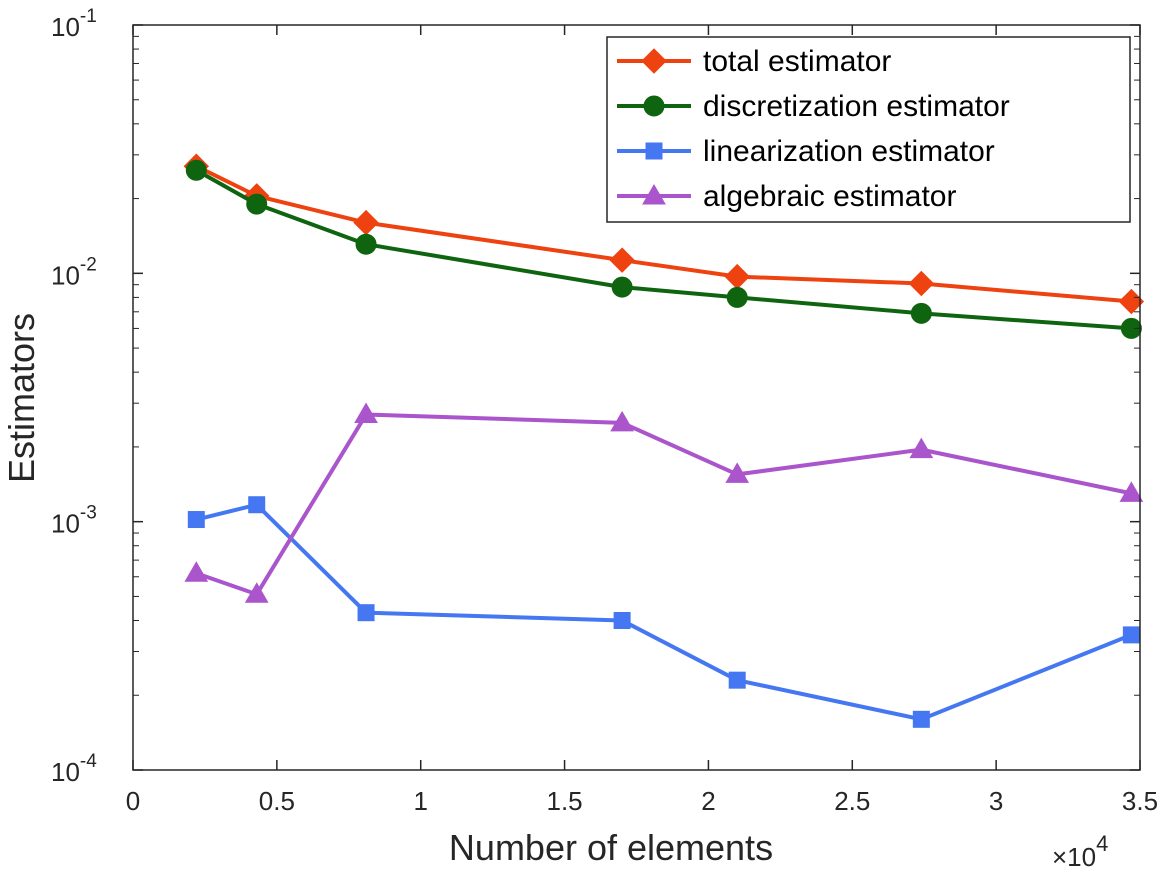 The width and height of the screenshot is (1167, 875). I want to click on legend-box, so click(868, 129).